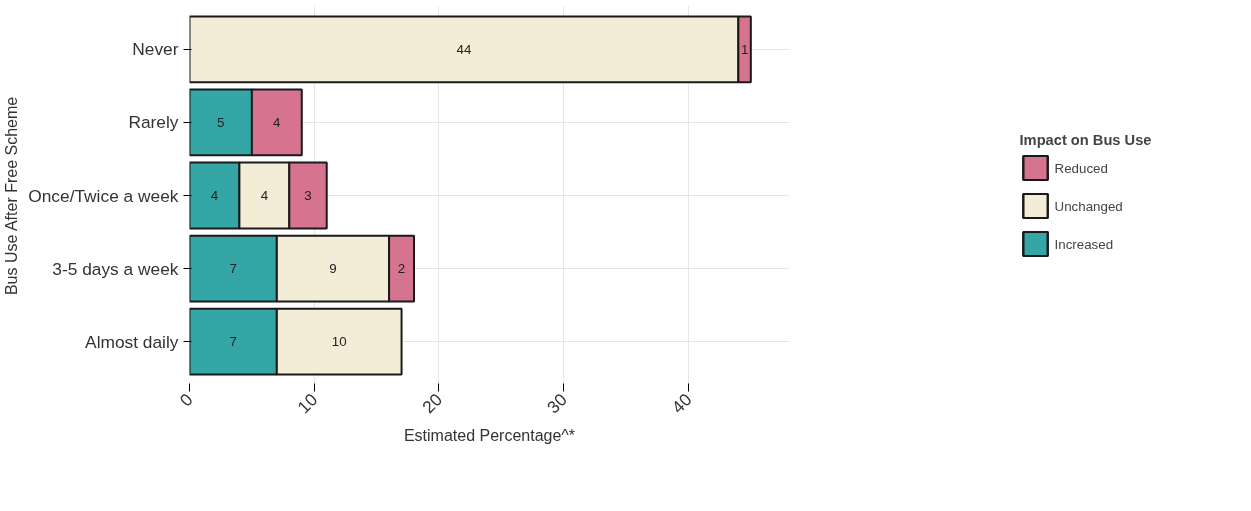 The height and width of the screenshot is (511, 1251). I want to click on x-tick-label: 10, so click(307, 403).